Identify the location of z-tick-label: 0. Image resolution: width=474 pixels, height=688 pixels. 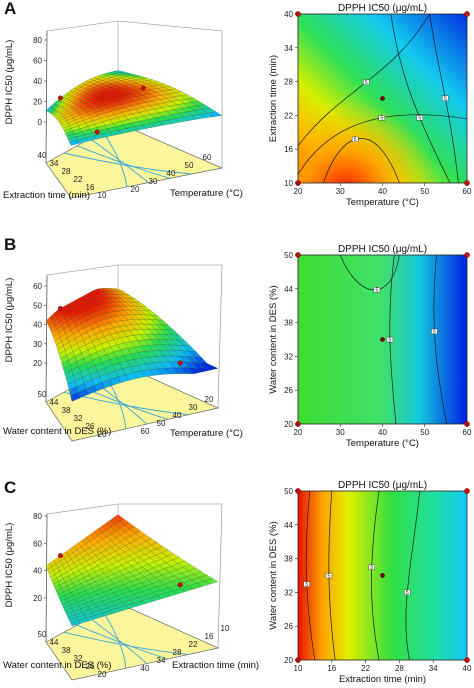
(40, 122).